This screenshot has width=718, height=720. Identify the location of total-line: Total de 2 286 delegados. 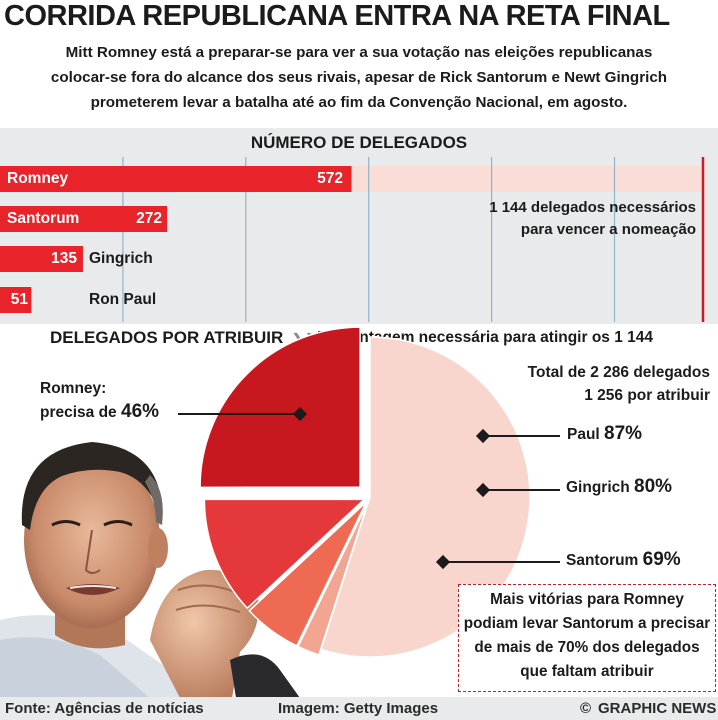
(618, 372).